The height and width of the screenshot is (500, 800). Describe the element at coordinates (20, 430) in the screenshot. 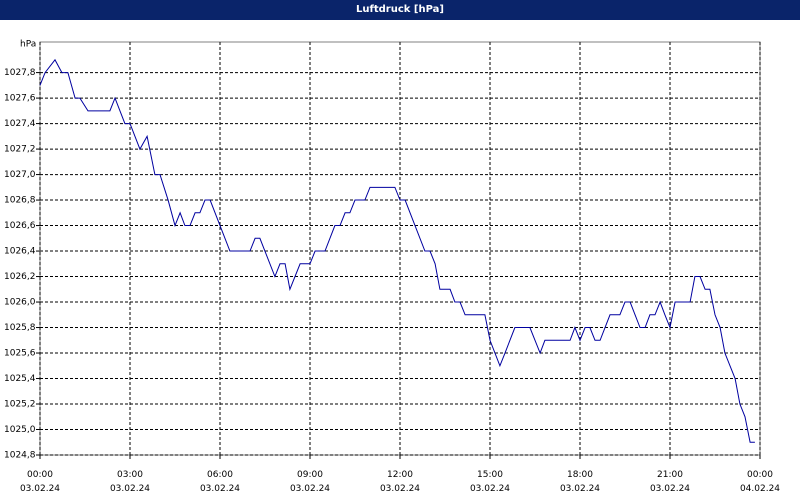

I see `y-tick-label: 1025,0` at that location.